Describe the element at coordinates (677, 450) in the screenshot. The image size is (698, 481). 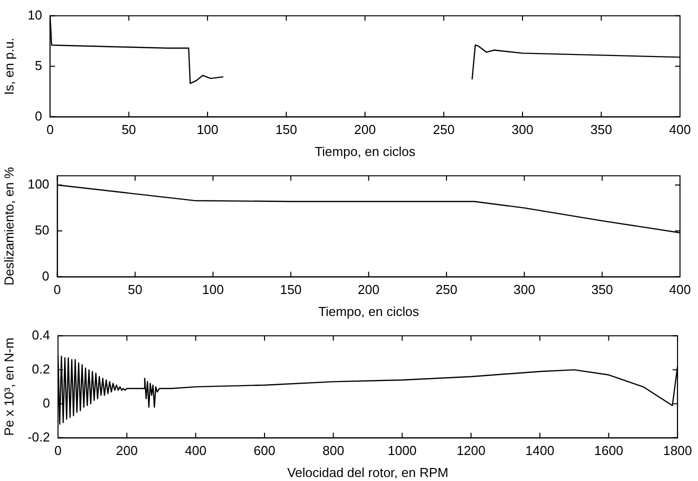
I see `x-tick-label: 1800` at that location.